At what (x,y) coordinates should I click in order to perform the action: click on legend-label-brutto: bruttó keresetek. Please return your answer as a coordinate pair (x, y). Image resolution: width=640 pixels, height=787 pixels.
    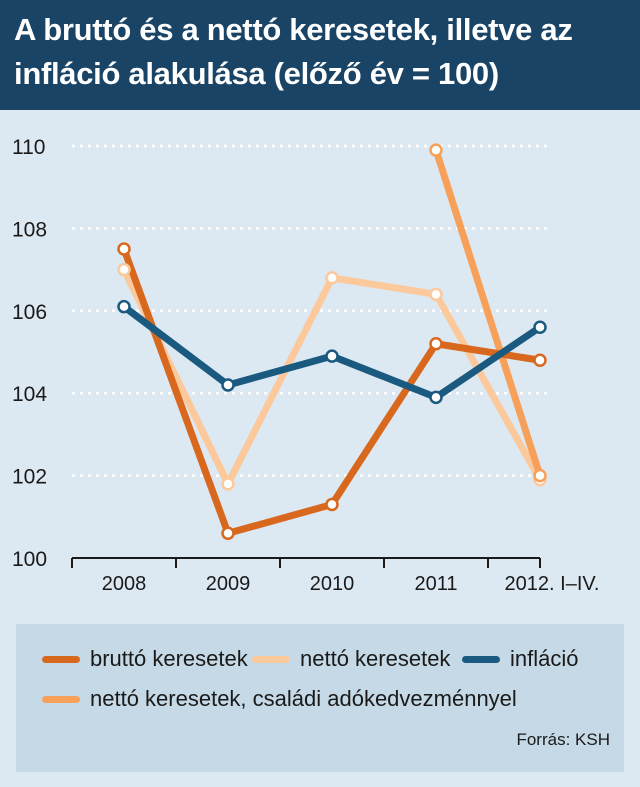
    Looking at the image, I should click on (169, 658).